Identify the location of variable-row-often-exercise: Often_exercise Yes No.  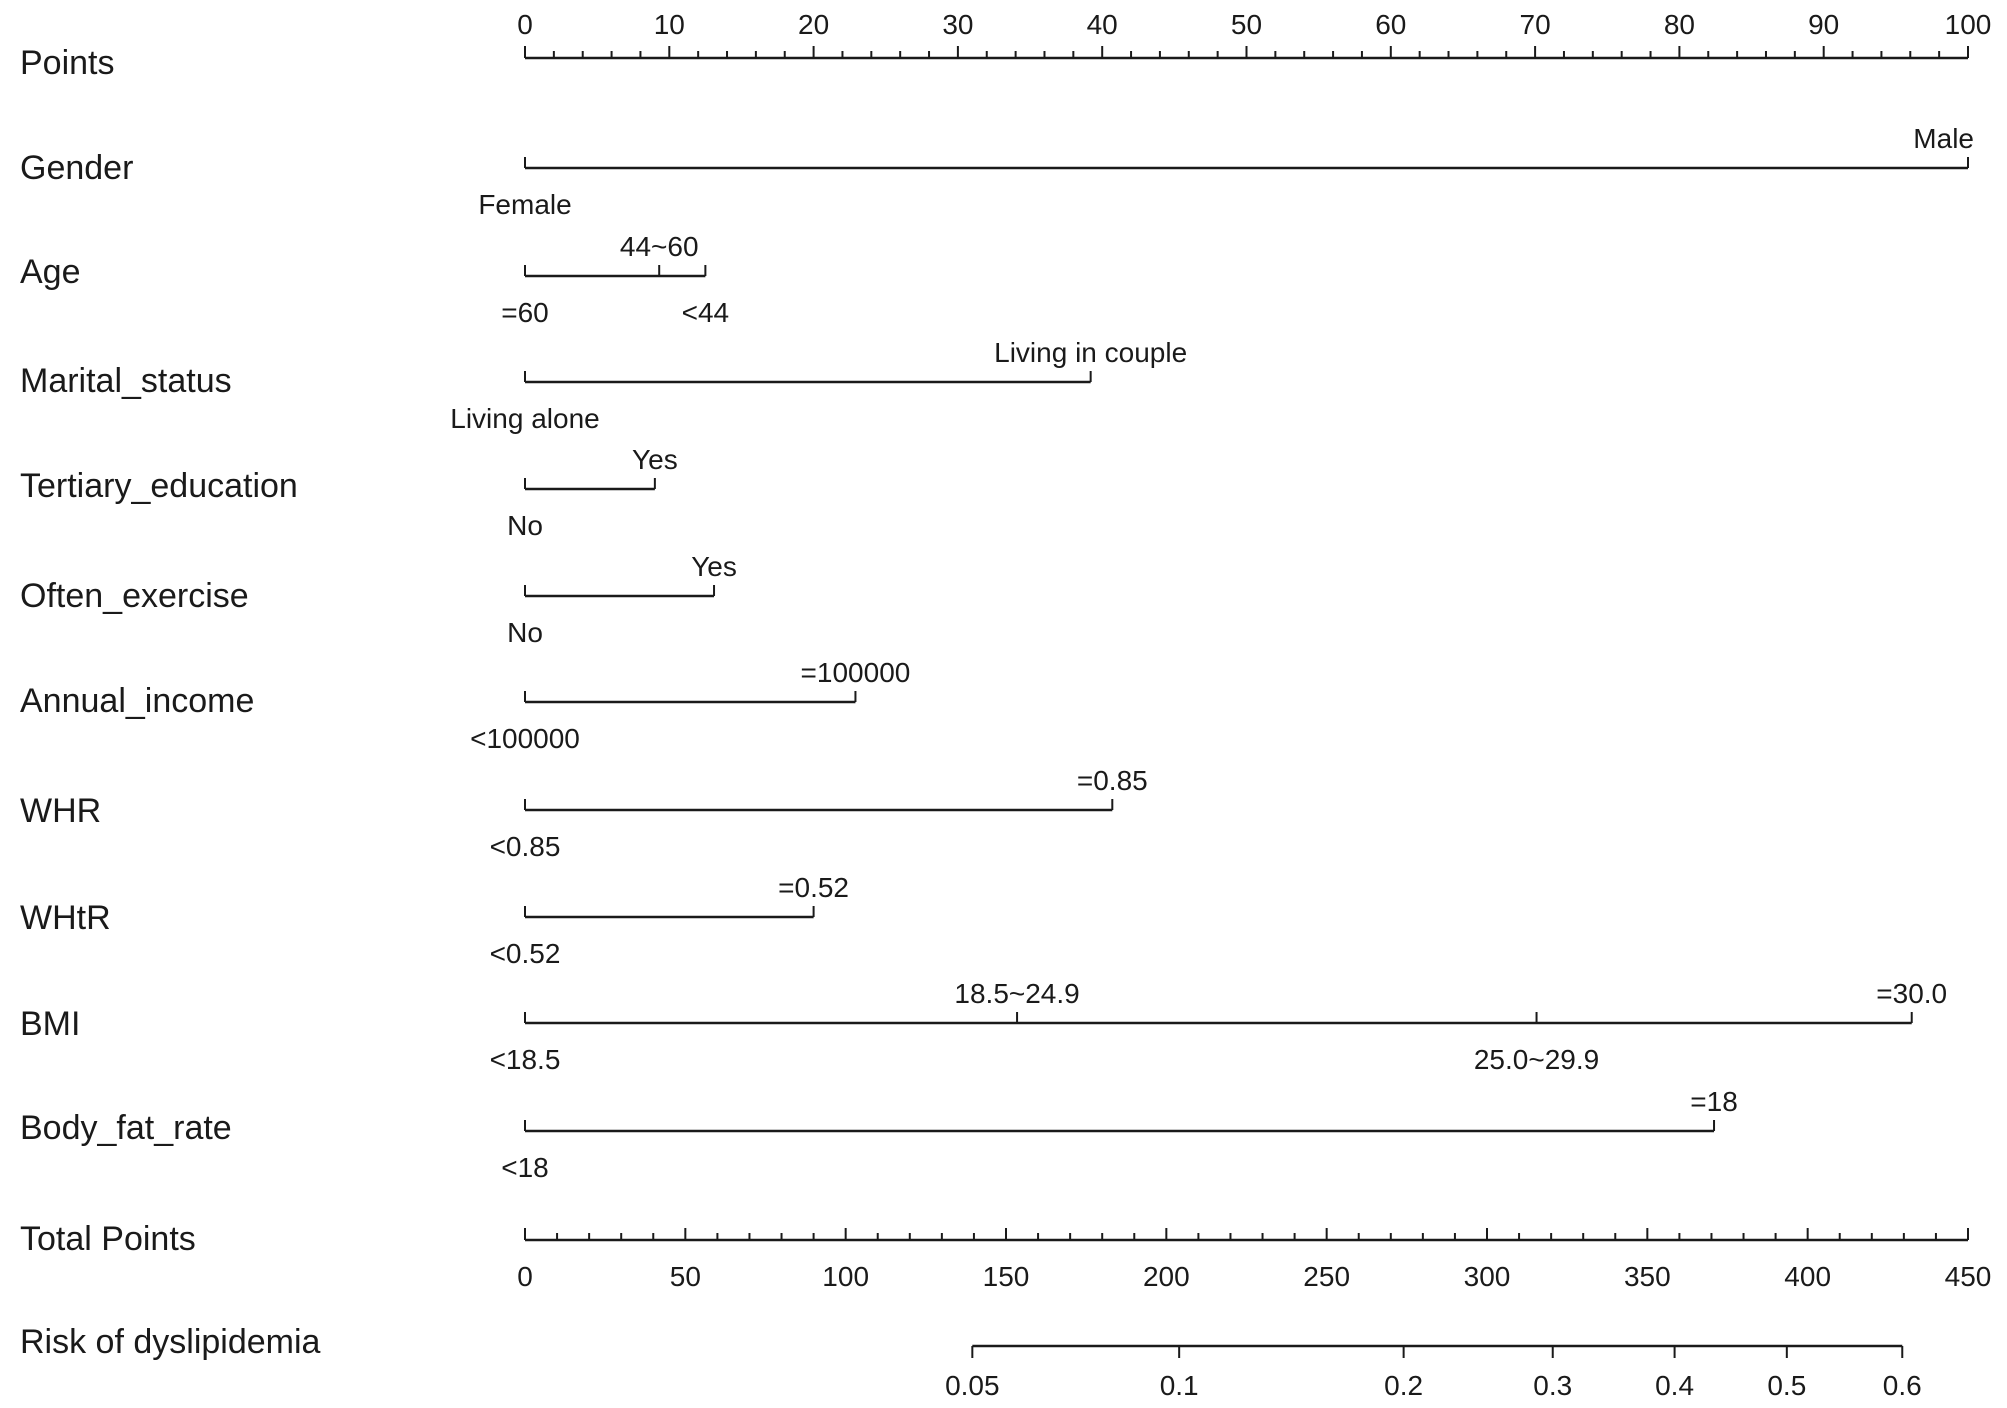
(378, 599).